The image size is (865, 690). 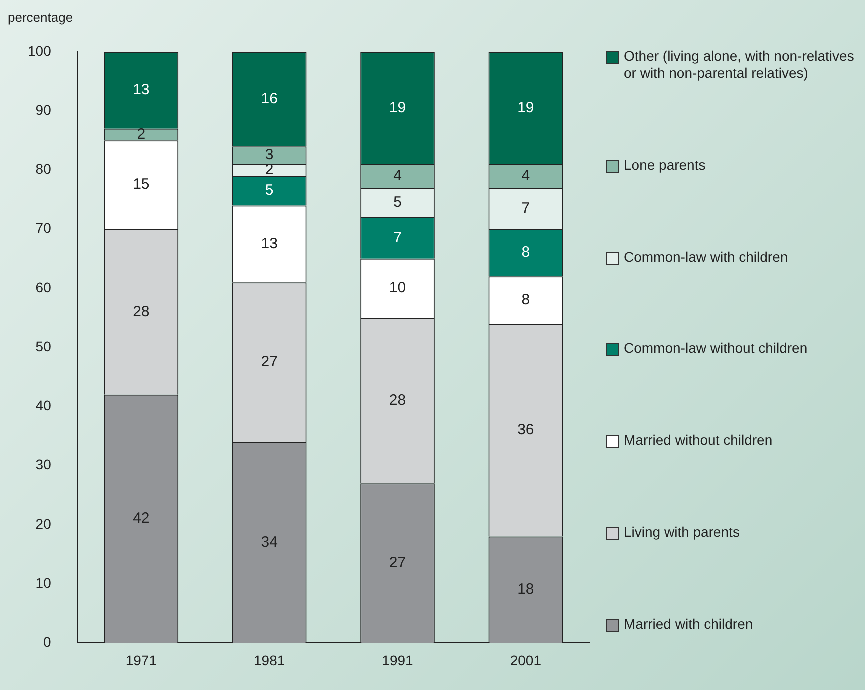 What do you see at coordinates (141, 519) in the screenshot?
I see `data-label: 42` at bounding box center [141, 519].